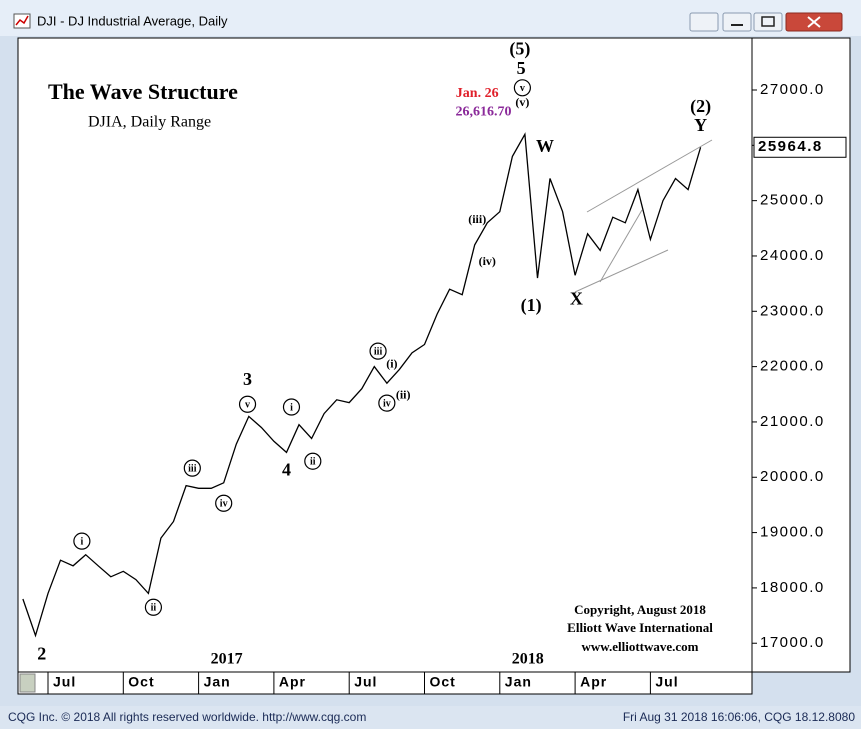 The width and height of the screenshot is (861, 729). What do you see at coordinates (247, 379) in the screenshot?
I see `wave-label: 3` at bounding box center [247, 379].